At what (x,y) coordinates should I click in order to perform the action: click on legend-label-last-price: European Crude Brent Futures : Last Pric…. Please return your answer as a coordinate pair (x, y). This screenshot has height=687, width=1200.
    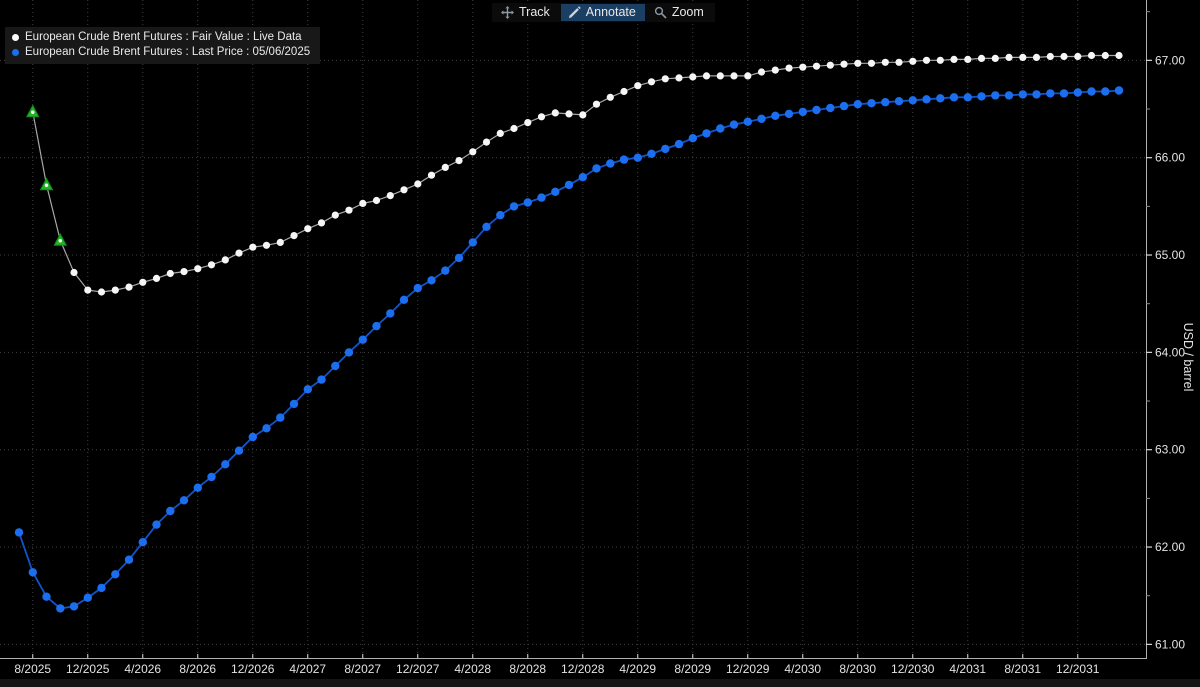
    Looking at the image, I should click on (168, 52).